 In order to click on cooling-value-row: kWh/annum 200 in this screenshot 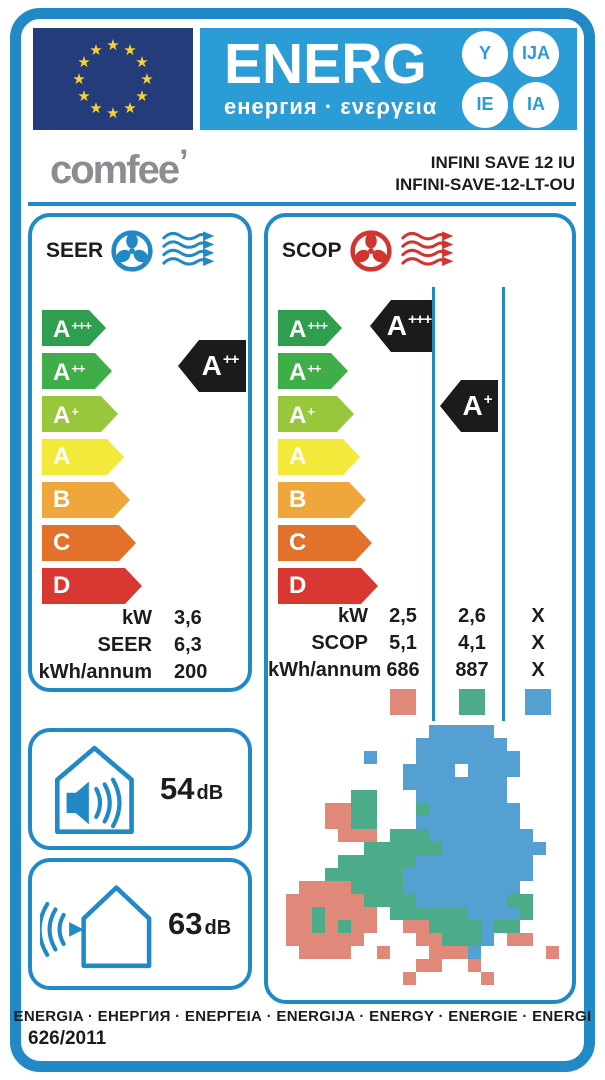, I will do `click(140, 672)`.